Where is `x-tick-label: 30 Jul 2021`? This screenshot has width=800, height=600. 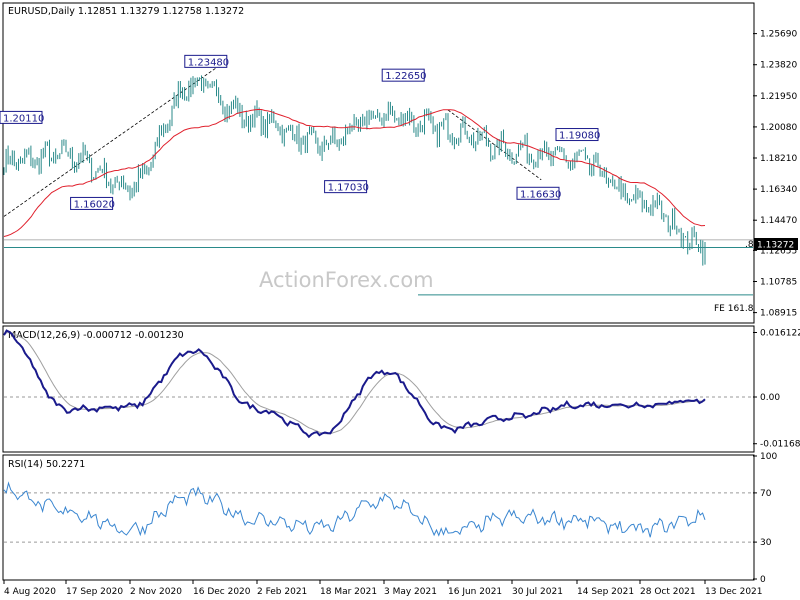
x-tick-label: 30 Jul 2021 is located at coordinates (537, 592).